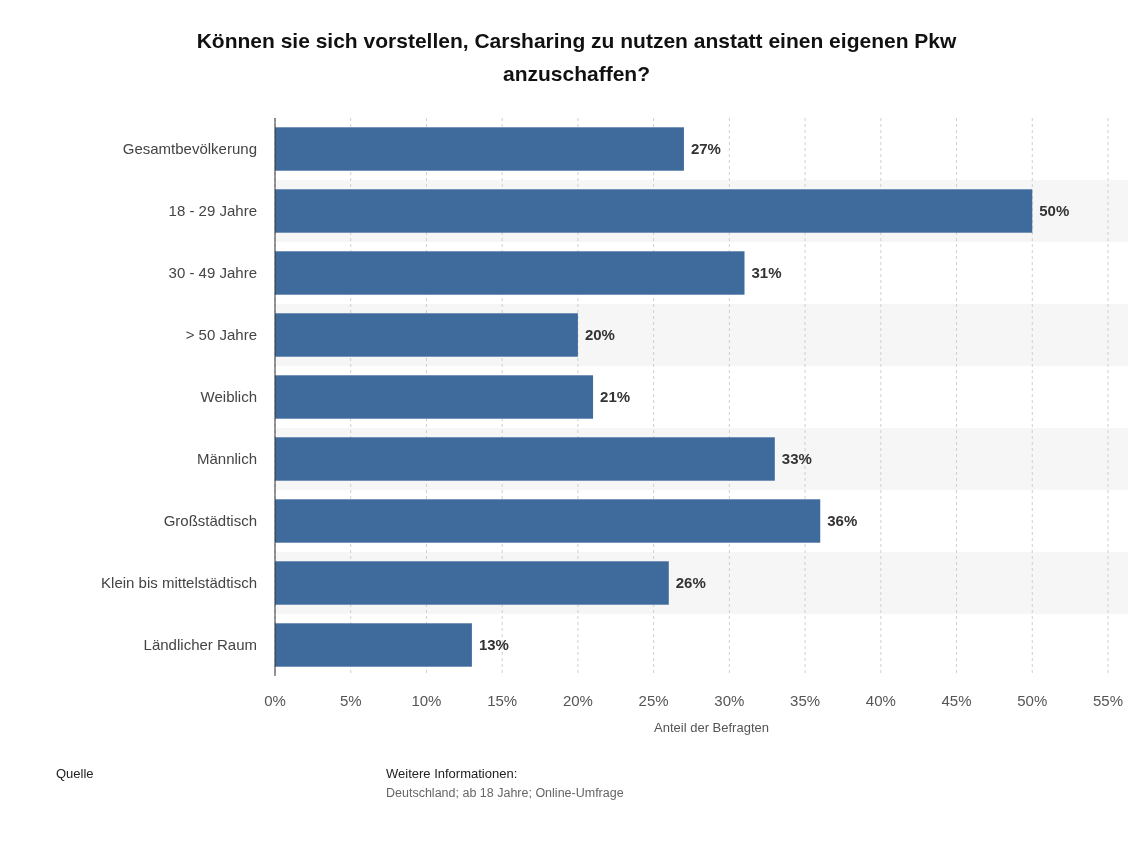 The width and height of the screenshot is (1137, 846). What do you see at coordinates (880, 700) in the screenshot?
I see `x-tick-label: 40%` at bounding box center [880, 700].